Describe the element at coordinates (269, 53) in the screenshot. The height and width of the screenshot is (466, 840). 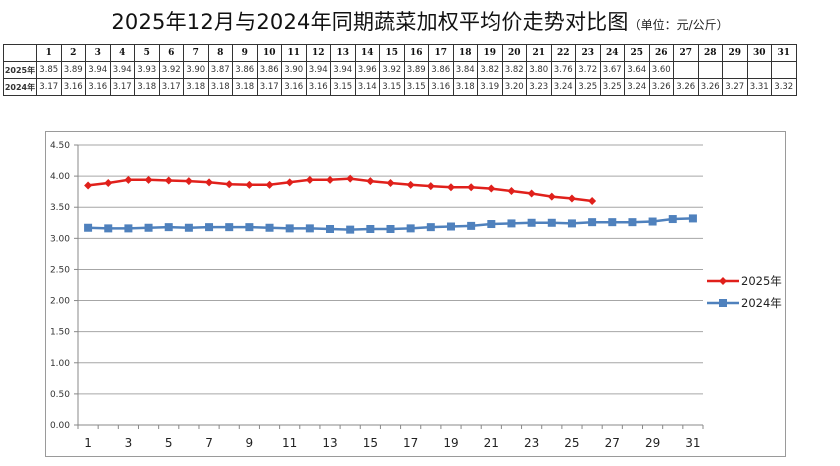
I see `day-header: 10` at that location.